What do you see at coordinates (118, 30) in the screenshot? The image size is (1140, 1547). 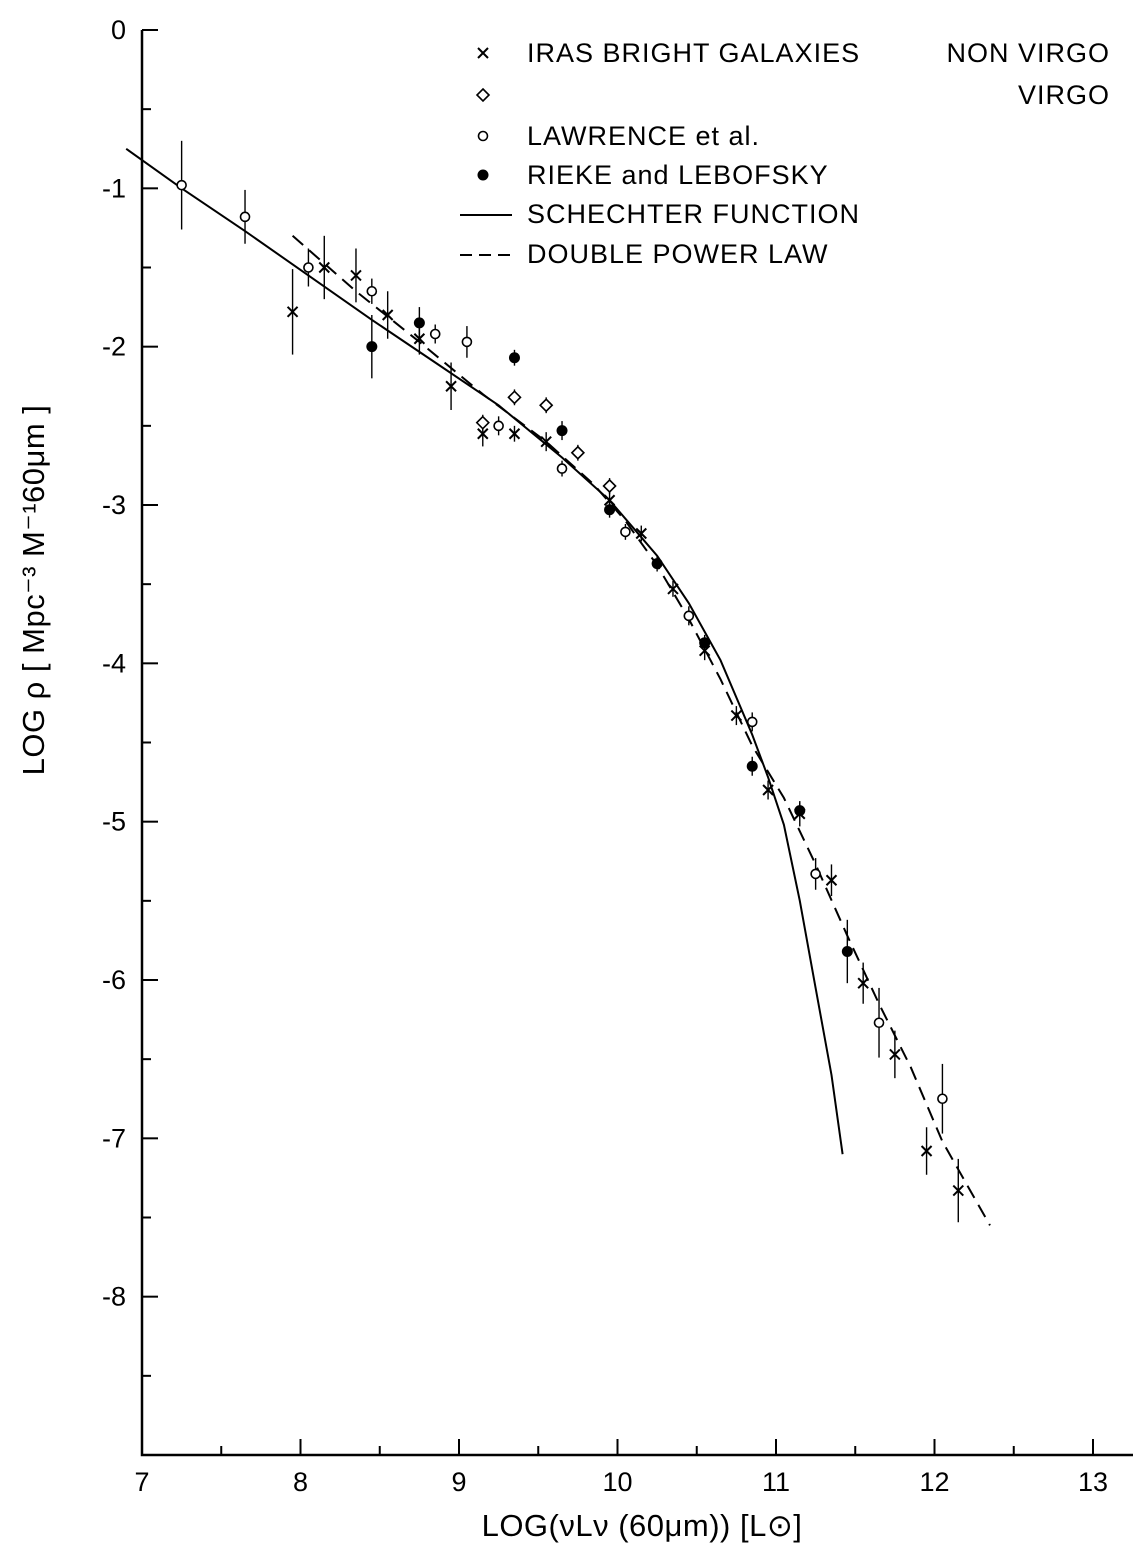 I see `y-tick-label: 0` at bounding box center [118, 30].